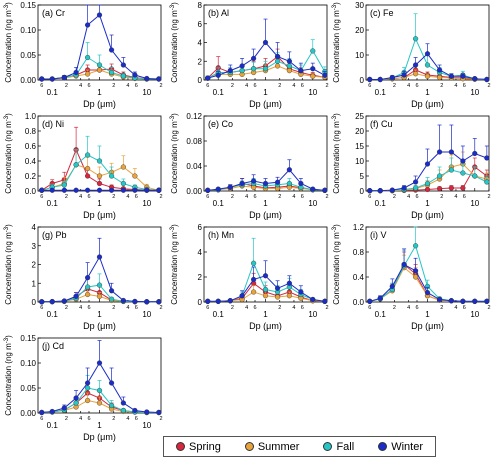 The height and width of the screenshot is (461, 500). Describe the element at coordinates (28, 338) in the screenshot. I see `y-tick-label: 0.15` at that location.